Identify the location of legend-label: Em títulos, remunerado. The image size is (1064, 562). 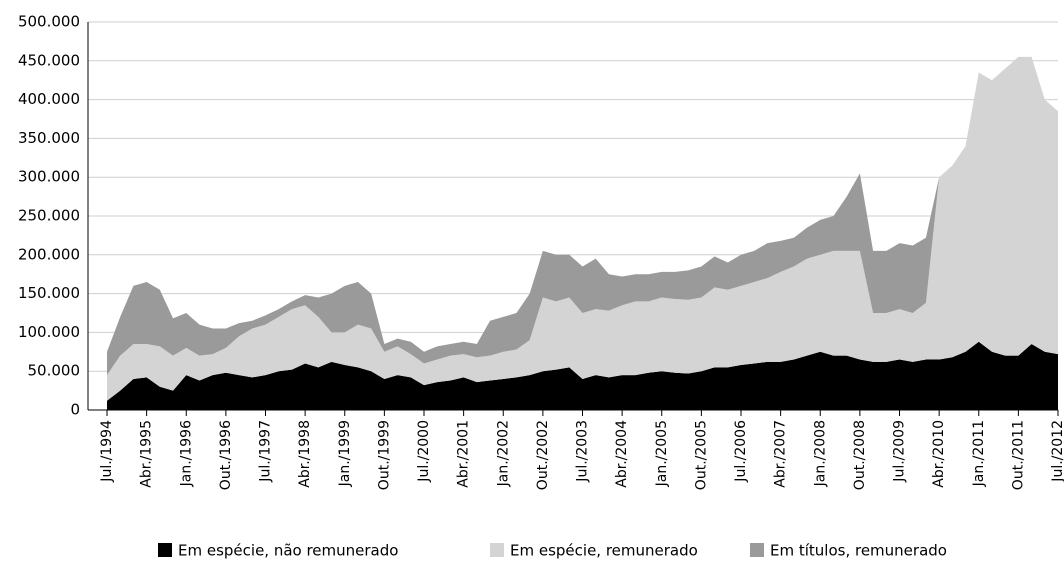
(858, 551).